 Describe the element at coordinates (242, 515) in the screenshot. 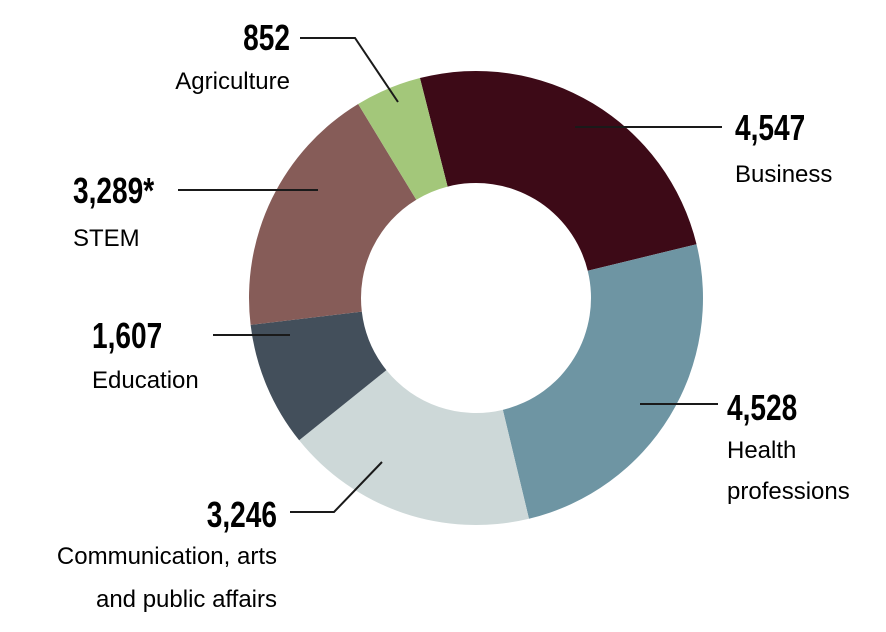

I see `value-label-communication-arts-and-public-affairs: 3,246` at that location.